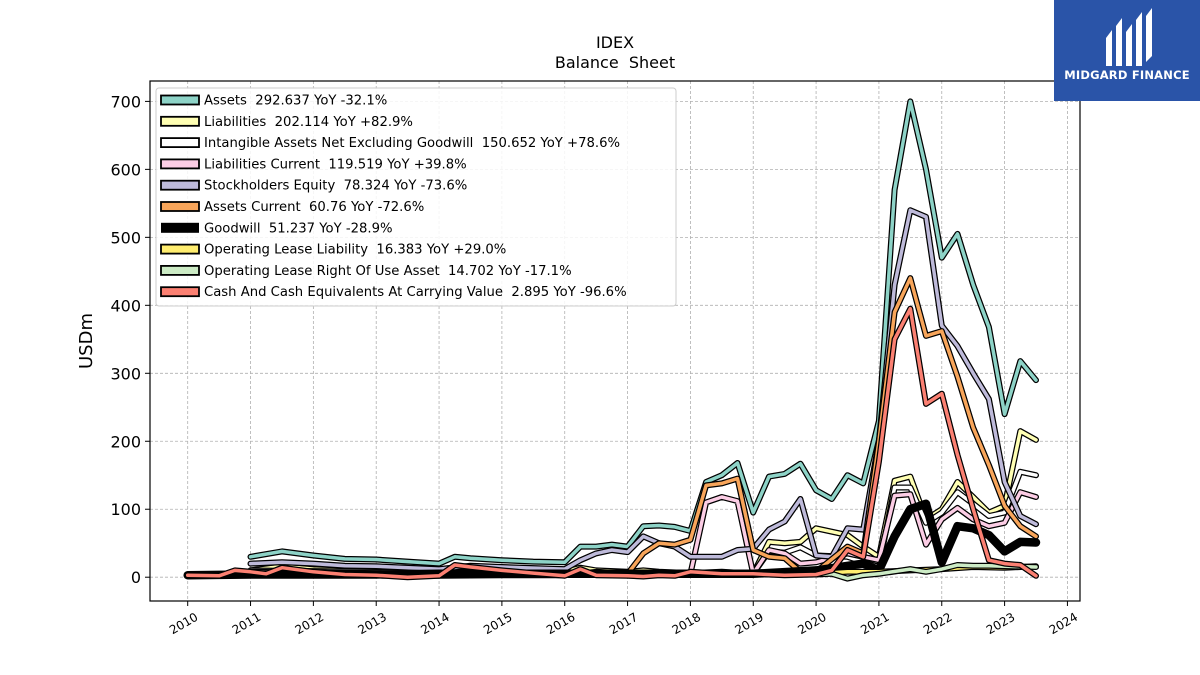  What do you see at coordinates (183, 623) in the screenshot?
I see `x-tick-label: 2010` at bounding box center [183, 623].